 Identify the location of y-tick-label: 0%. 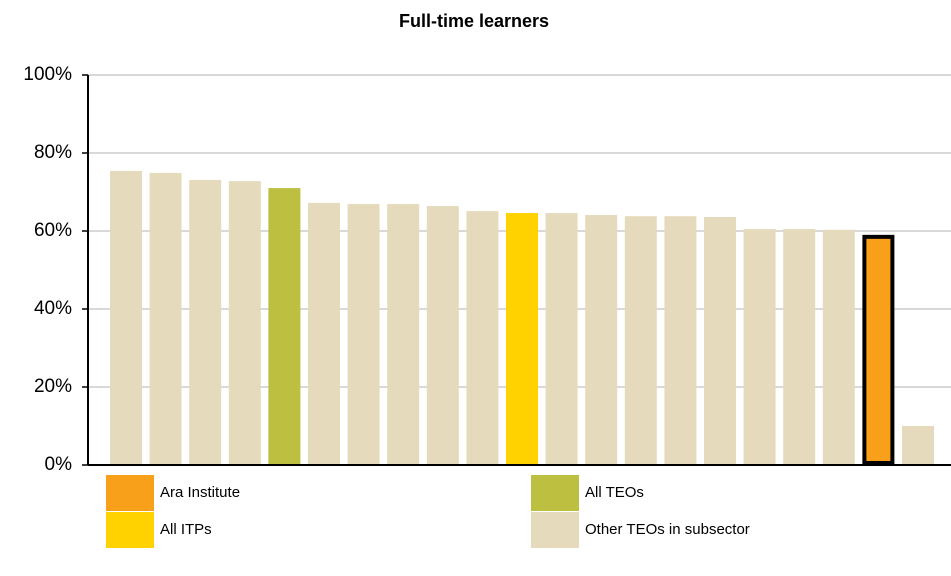
(59, 464).